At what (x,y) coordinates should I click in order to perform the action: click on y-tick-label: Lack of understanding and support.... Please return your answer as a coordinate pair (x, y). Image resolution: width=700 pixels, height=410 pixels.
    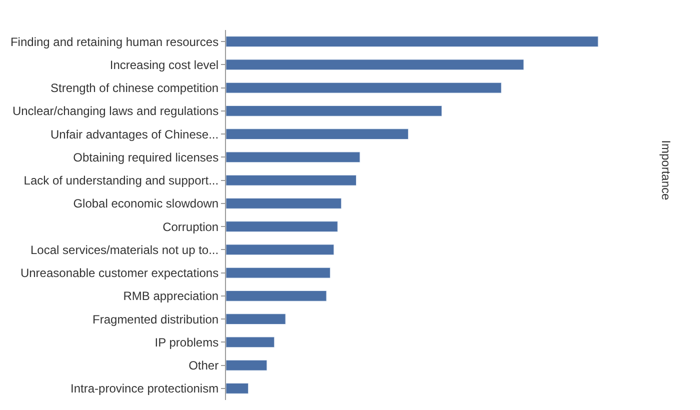
    Looking at the image, I should click on (121, 181).